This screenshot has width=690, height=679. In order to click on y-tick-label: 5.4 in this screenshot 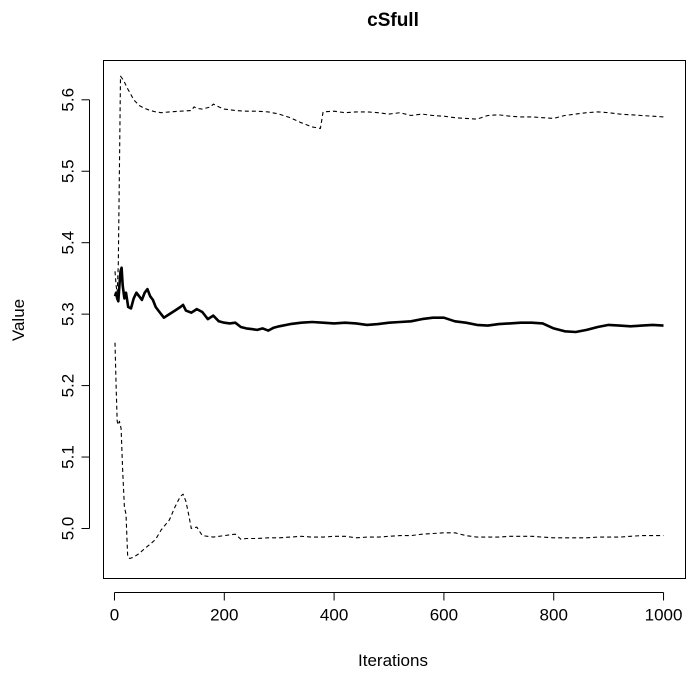, I will do `click(68, 243)`.